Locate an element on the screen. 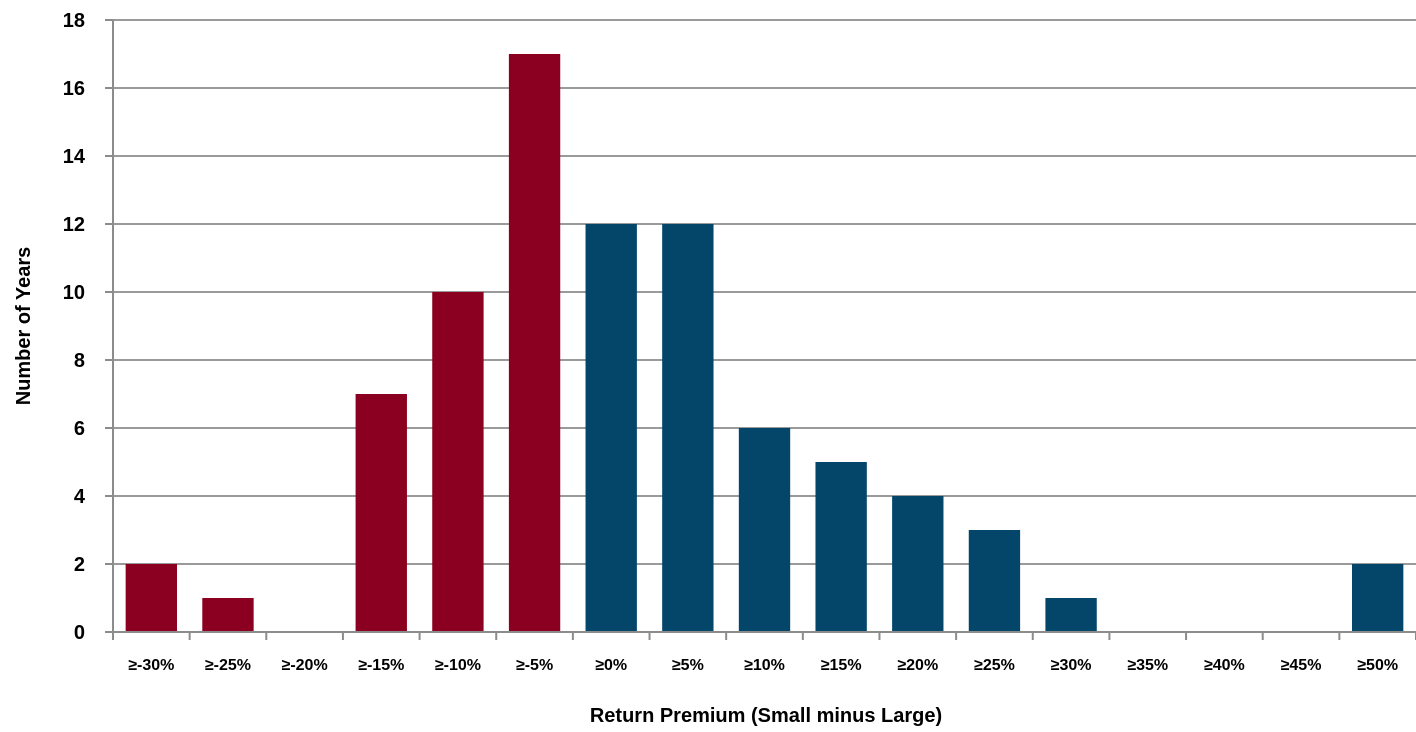 Image resolution: width=1416 pixels, height=732 pixels. x-tick-label: ≥-15% is located at coordinates (381, 665).